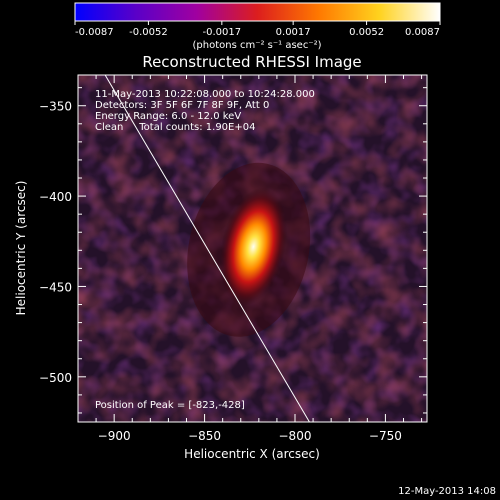 Image resolution: width=500 pixels, height=500 pixels. What do you see at coordinates (94, 32) in the screenshot?
I see `colorbar-tick-label: -0.0087` at bounding box center [94, 32].